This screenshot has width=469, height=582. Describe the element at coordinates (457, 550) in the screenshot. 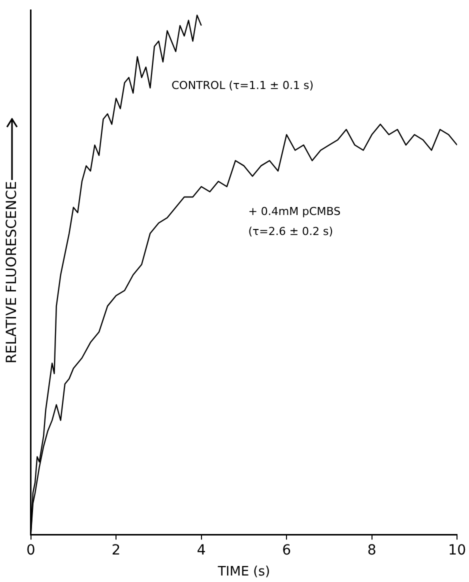

I see `x-tick-label: 10` at that location.